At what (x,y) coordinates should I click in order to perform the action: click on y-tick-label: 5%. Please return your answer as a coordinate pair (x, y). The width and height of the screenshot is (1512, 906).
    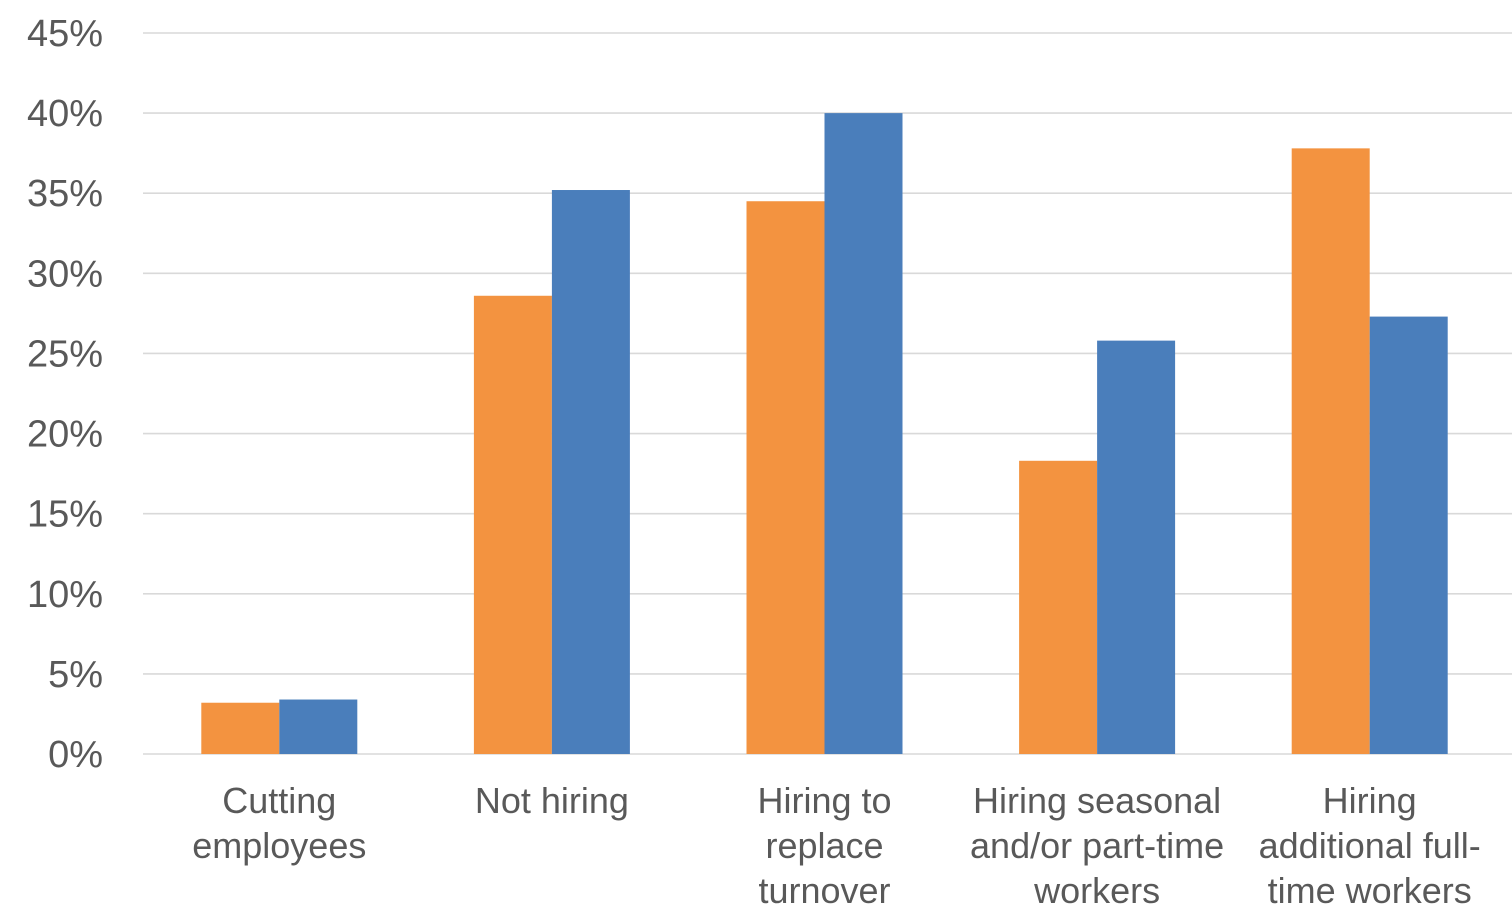
    Looking at the image, I should click on (75, 675).